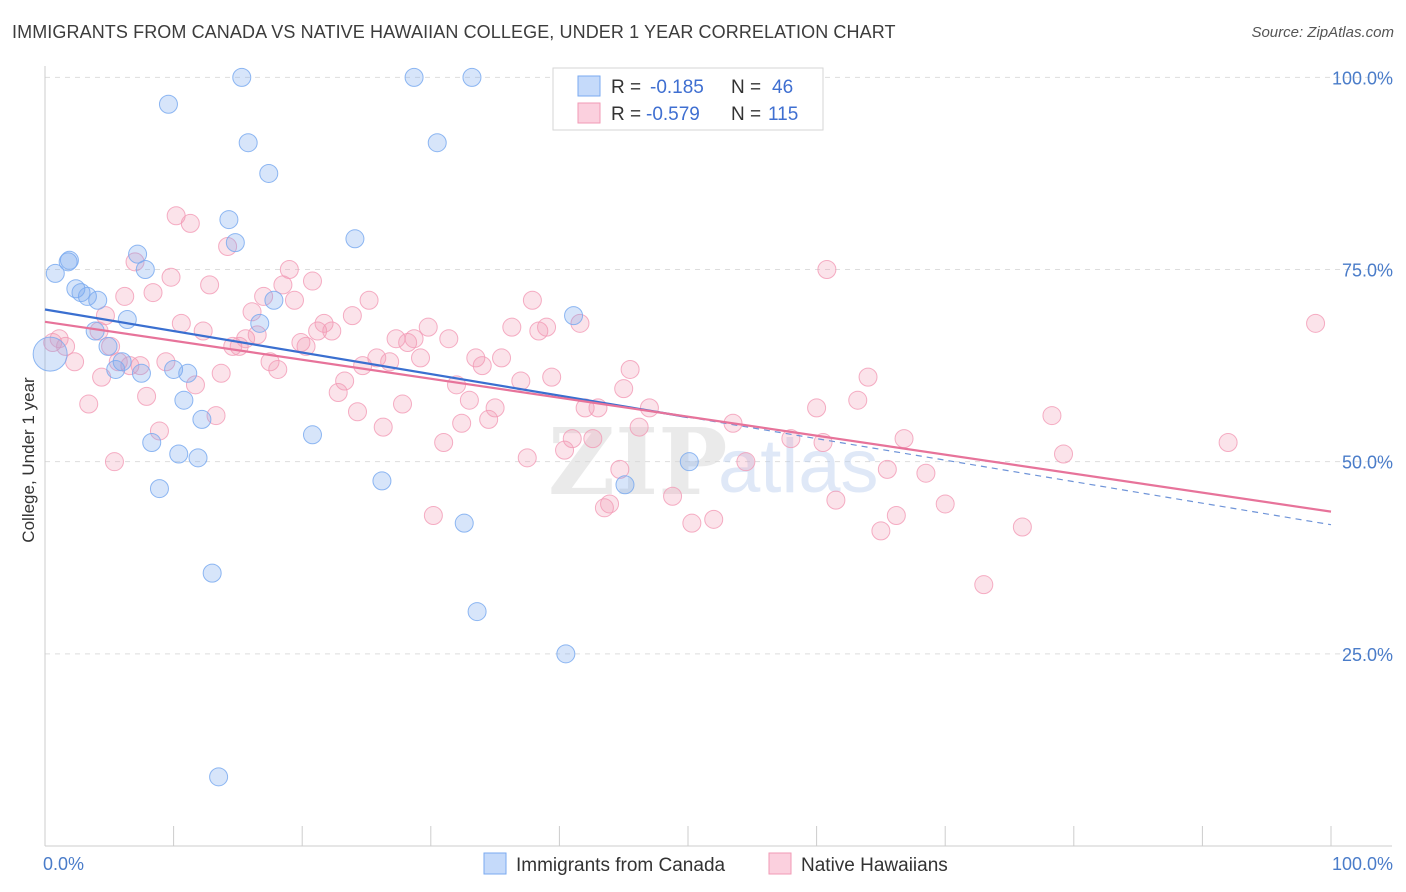 The image size is (1406, 892). What do you see at coordinates (874, 865) in the screenshot?
I see `bottom-legend-label-2: Native Hawaiians` at bounding box center [874, 865].